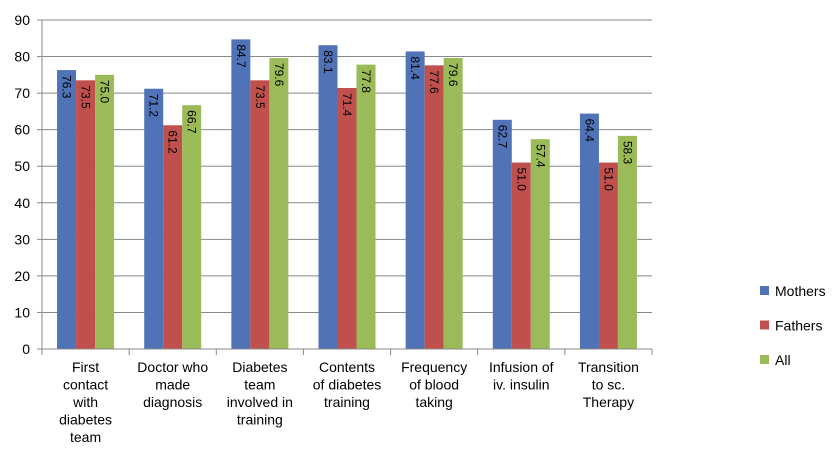 The height and width of the screenshot is (452, 833). What do you see at coordinates (192, 122) in the screenshot?
I see `value-label: 66.7` at bounding box center [192, 122].